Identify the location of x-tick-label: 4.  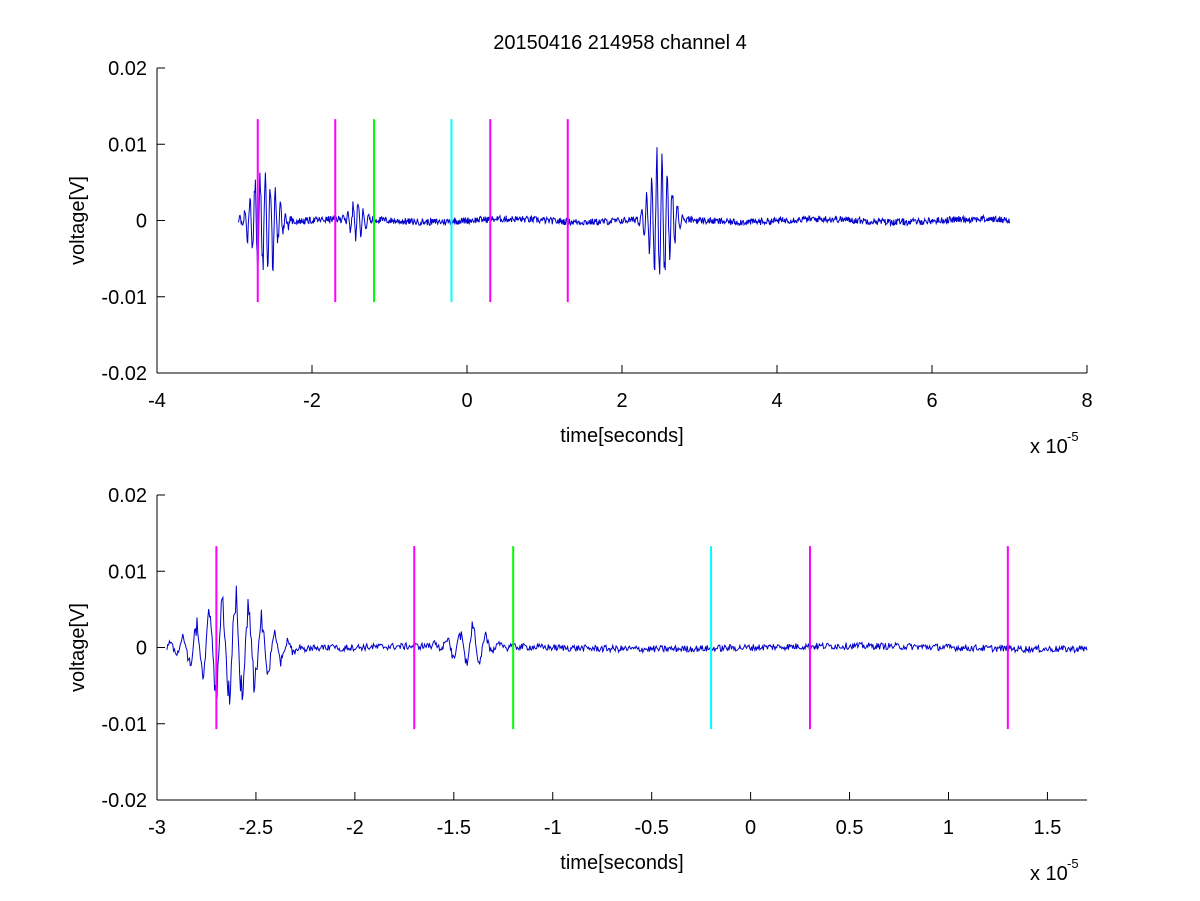
(776, 401).